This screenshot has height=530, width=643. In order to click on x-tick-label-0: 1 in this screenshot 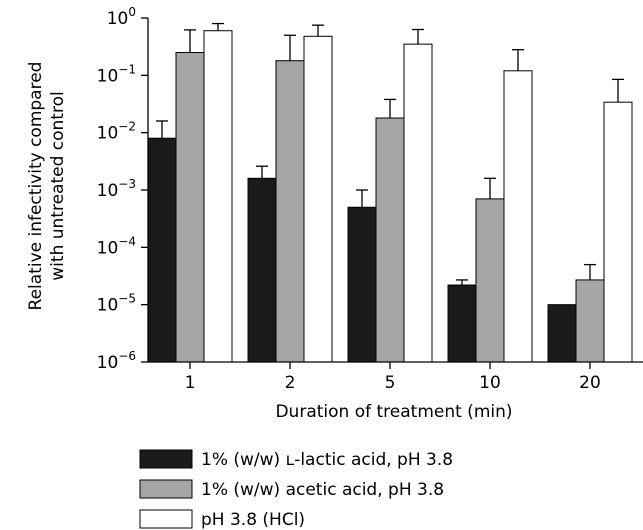, I will do `click(190, 383)`.